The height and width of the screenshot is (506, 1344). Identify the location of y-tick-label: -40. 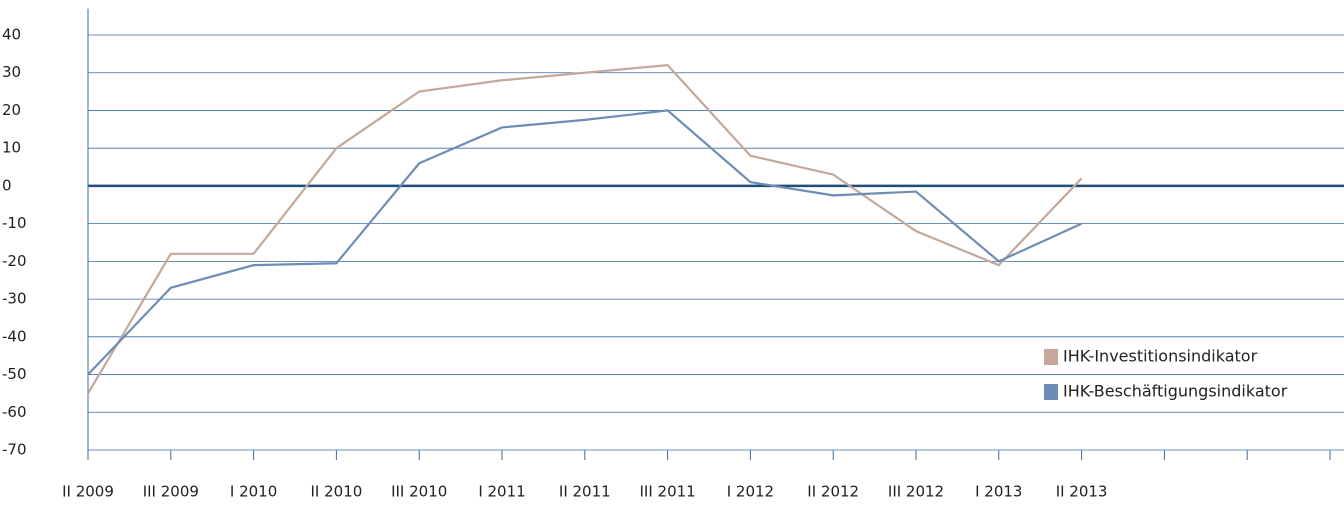
(14, 336).